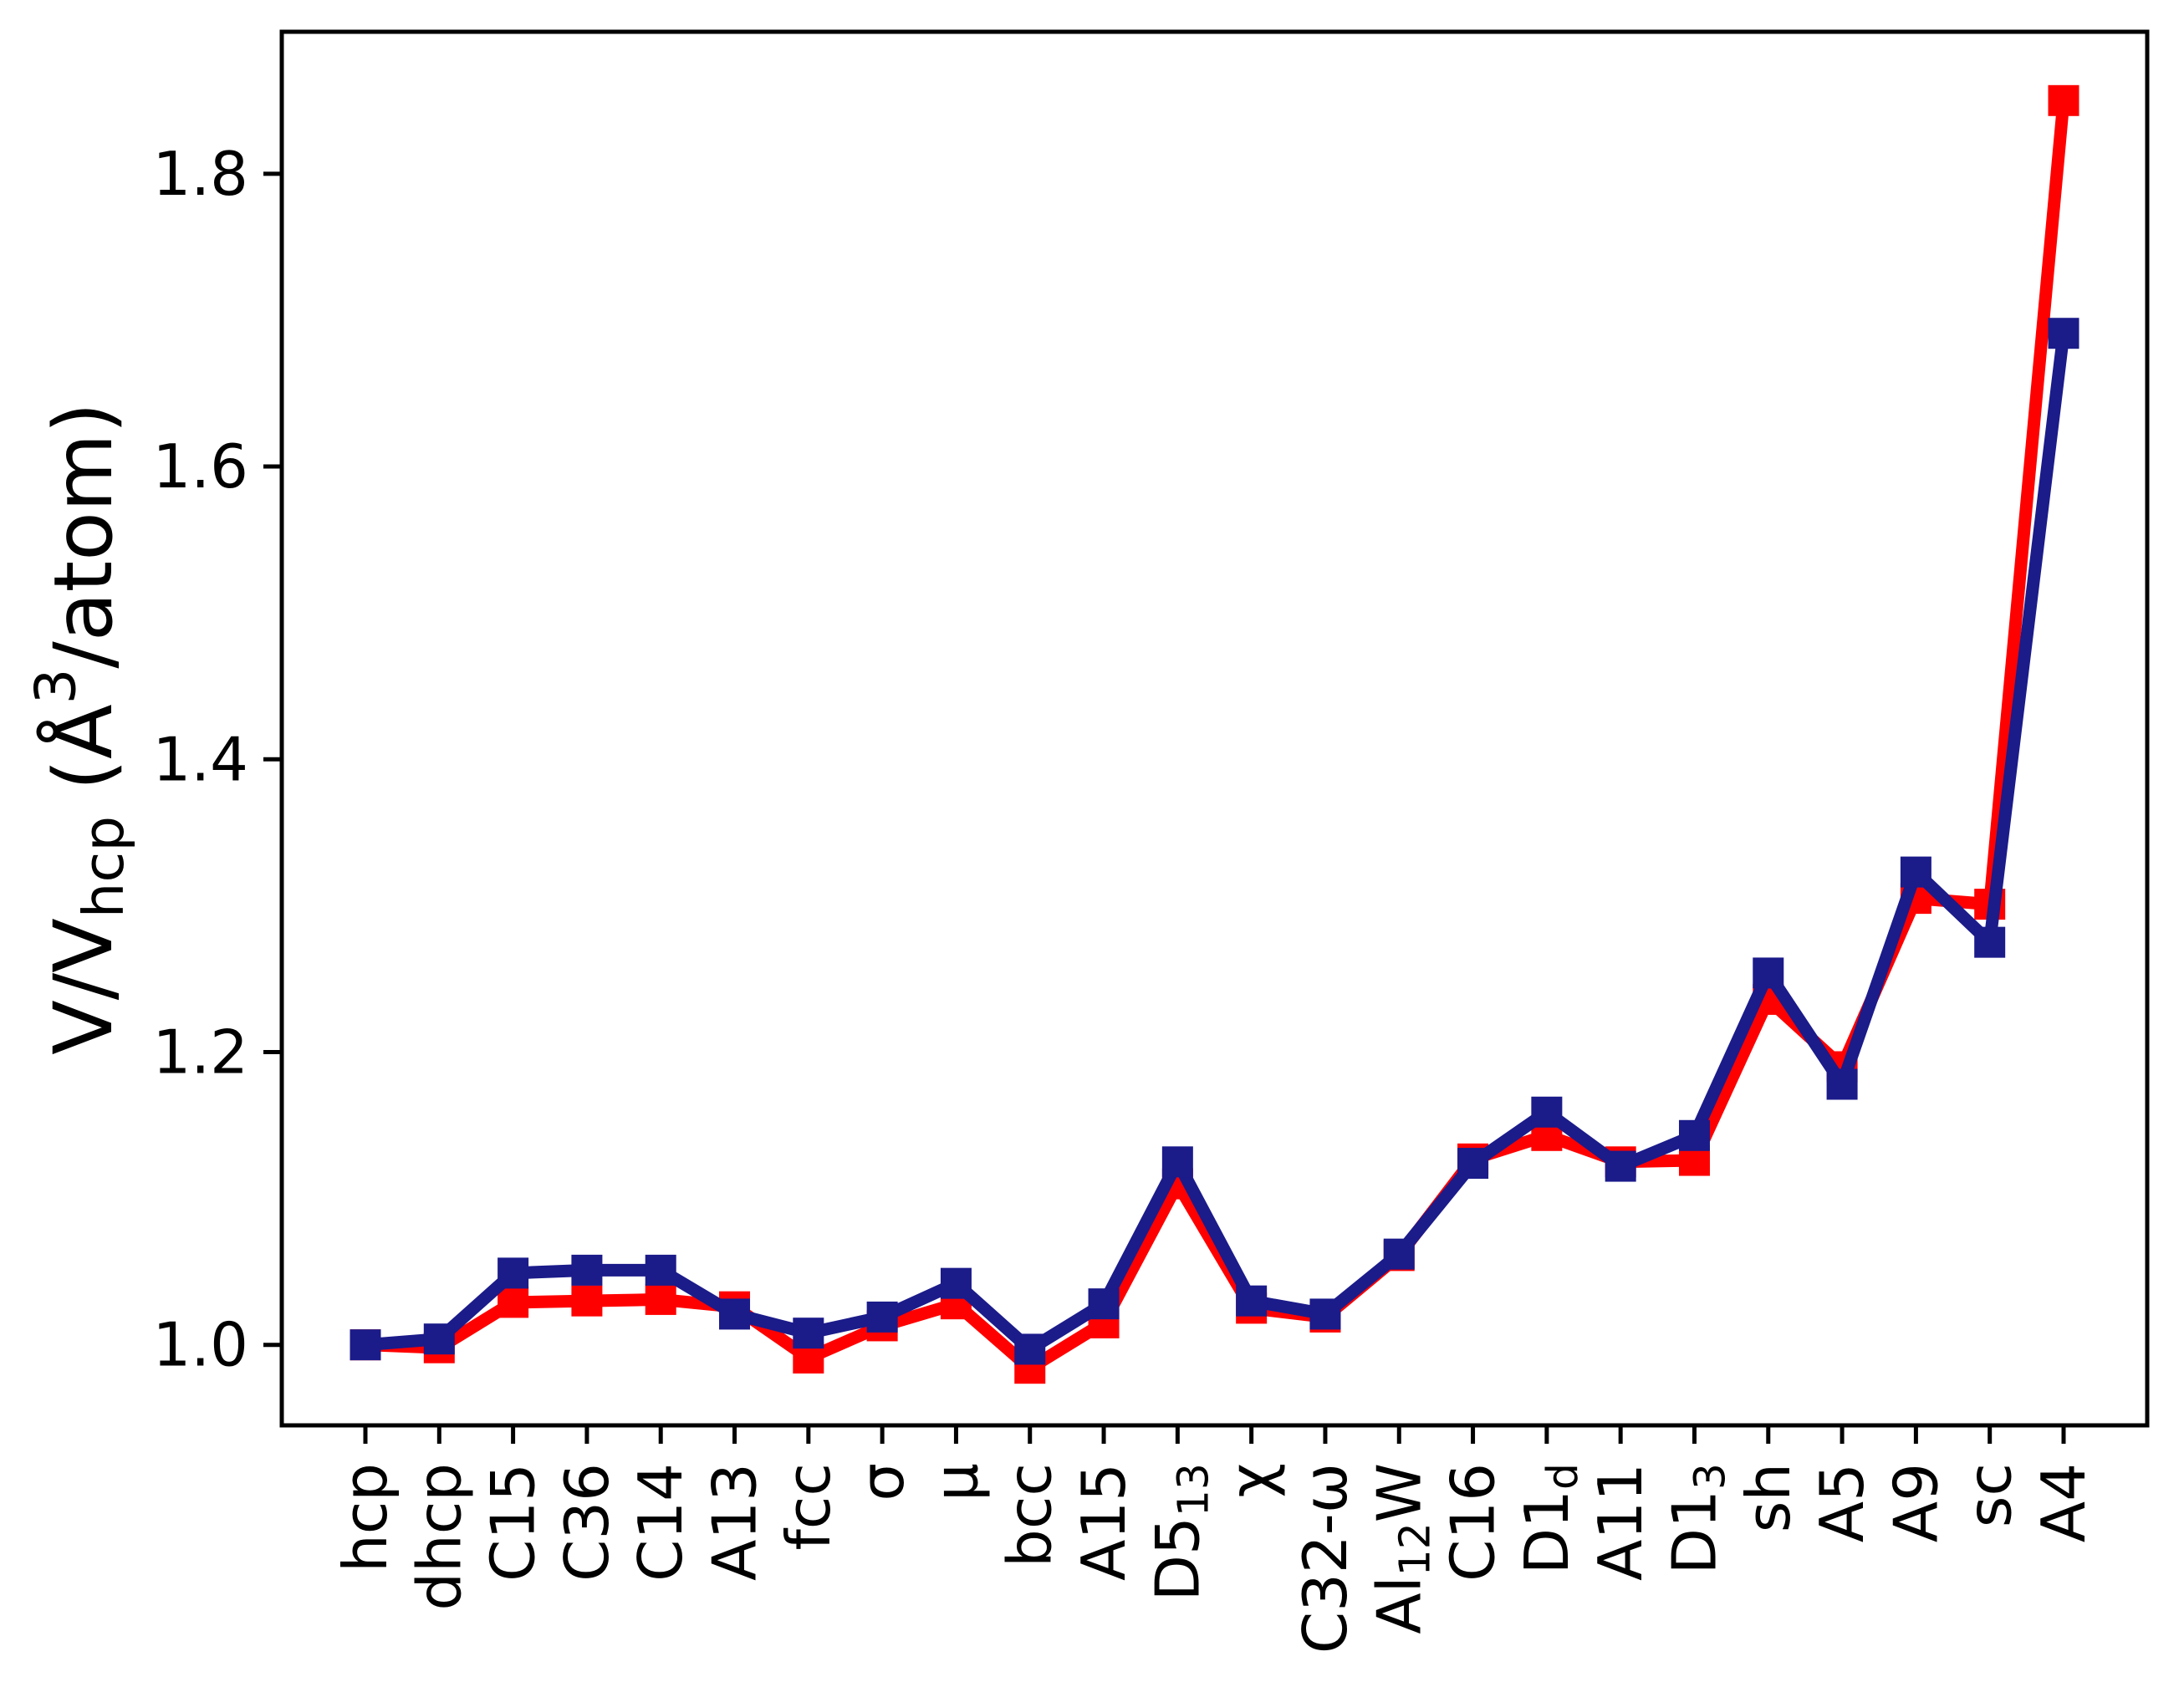  I want to click on x-axis-tick-label: A11, so click(1620, 1522).